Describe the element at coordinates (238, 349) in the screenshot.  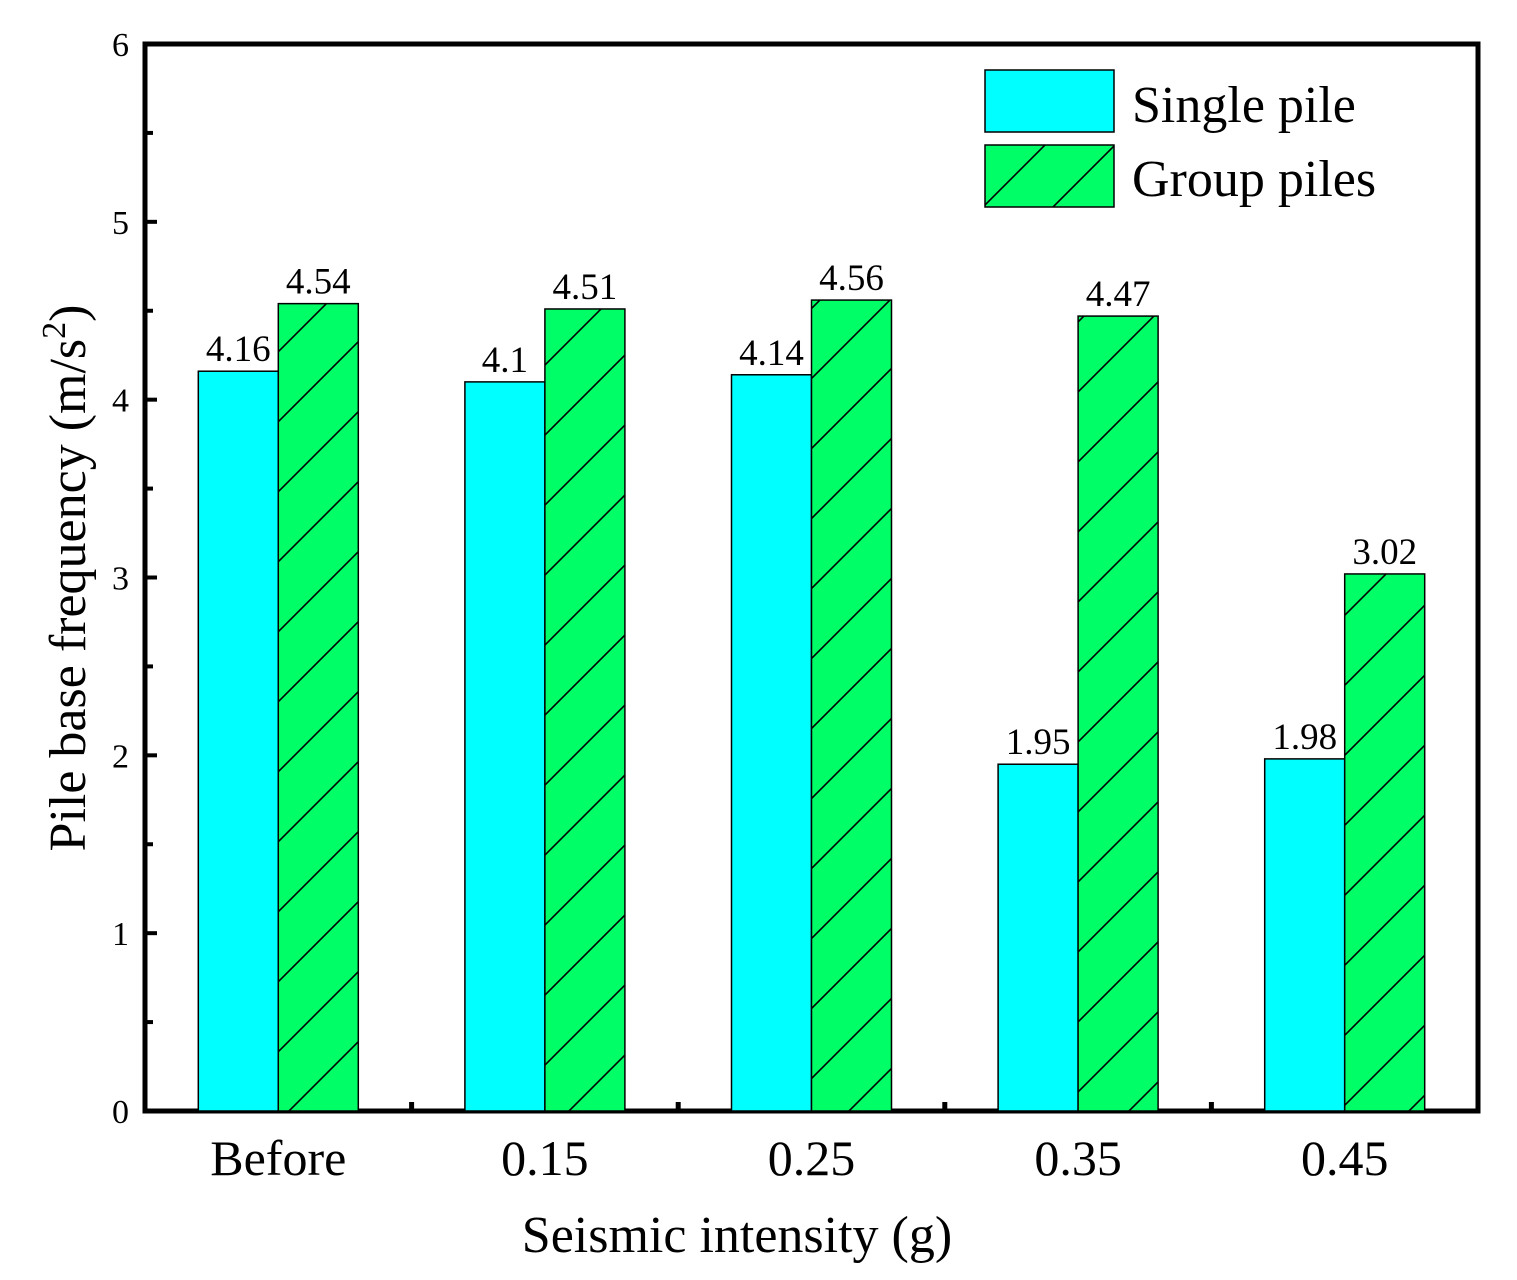
I see `data-label-single-pile: 4.16` at that location.